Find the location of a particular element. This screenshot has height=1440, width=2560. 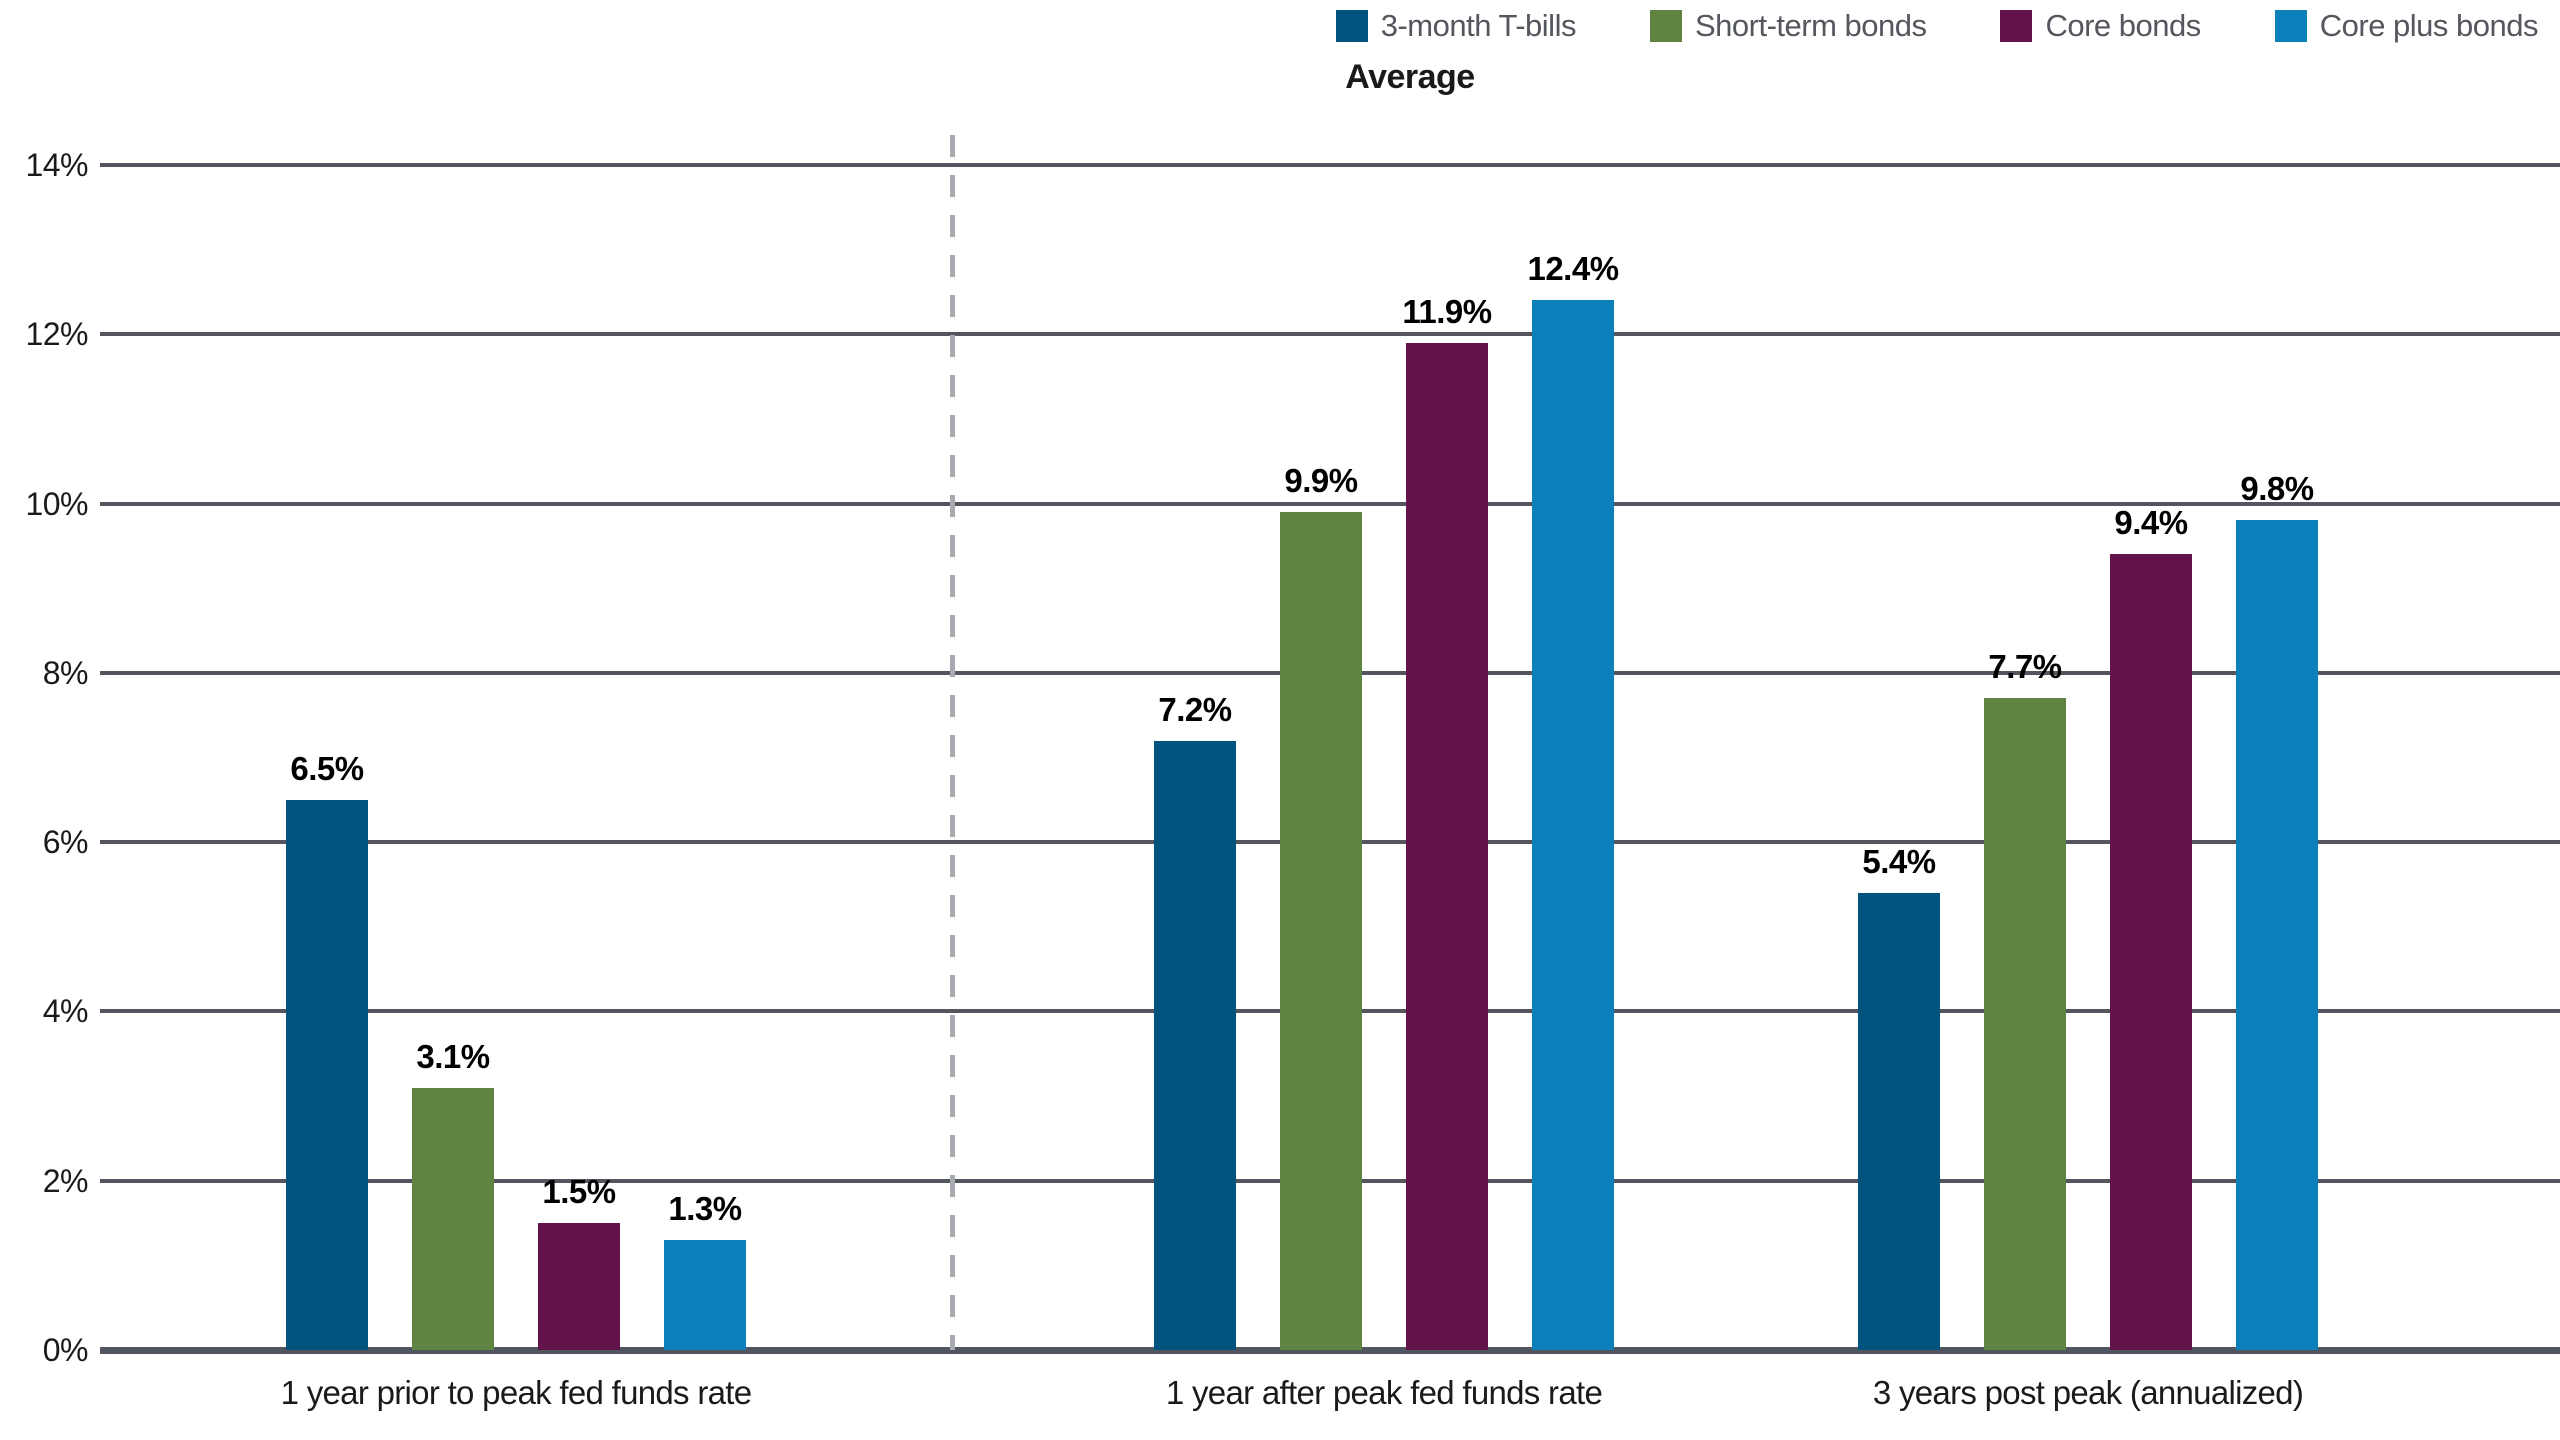

bar-value-label: 9.9% is located at coordinates (1321, 480).